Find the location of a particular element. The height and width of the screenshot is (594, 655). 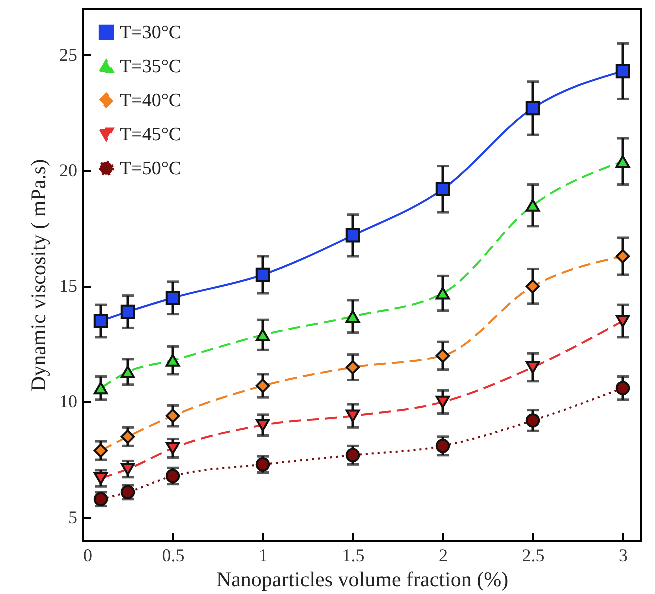

x-tick-label: 1 is located at coordinates (263, 556).